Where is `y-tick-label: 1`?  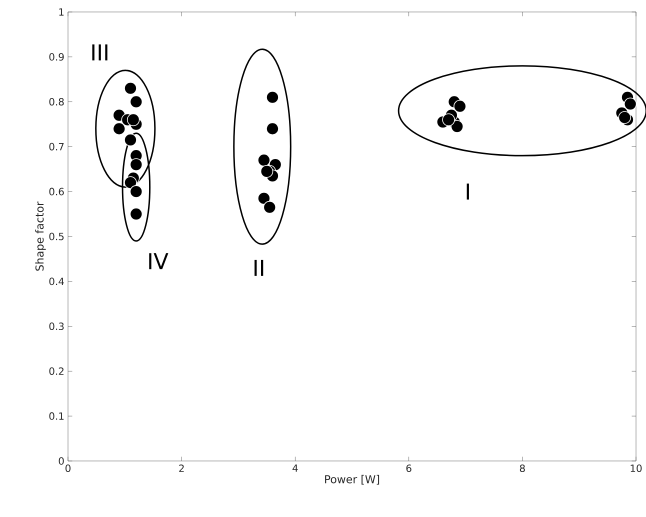 y-tick-label: 1 is located at coordinates (61, 12).